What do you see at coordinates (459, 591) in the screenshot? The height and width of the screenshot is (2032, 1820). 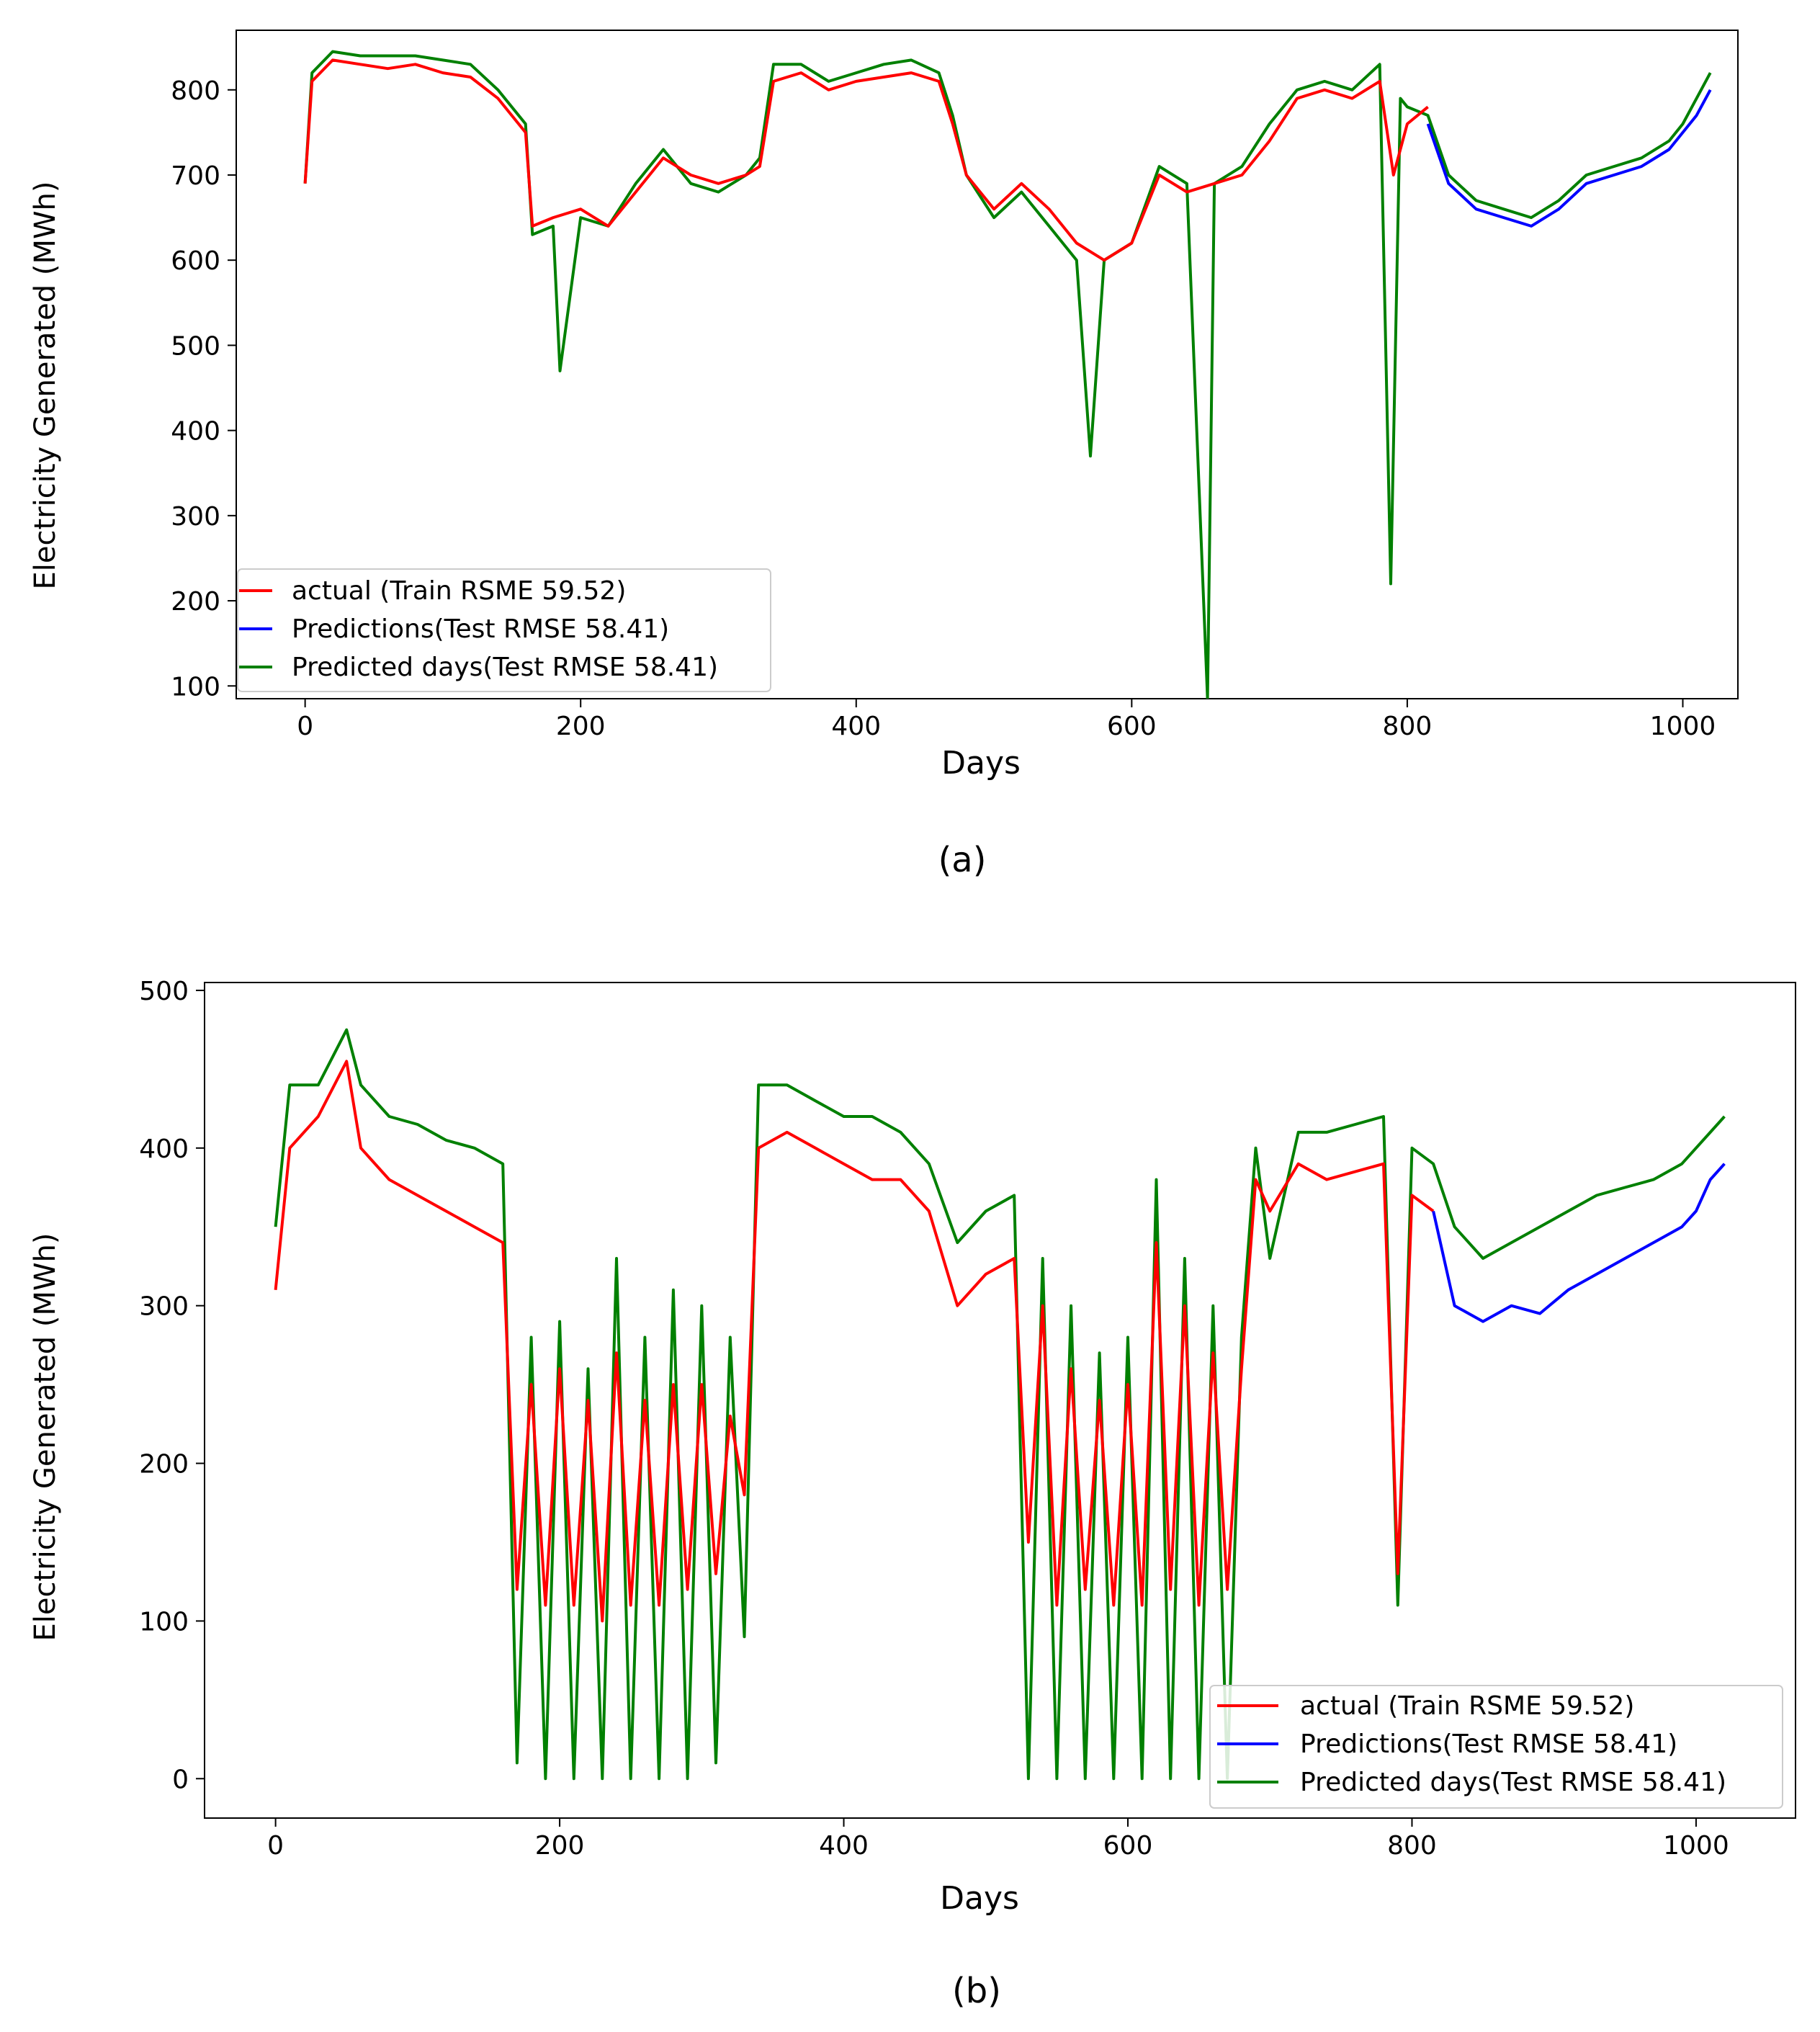 I see `chart-a-legend-actual: actual (Train RSME 59.52)` at bounding box center [459, 591].